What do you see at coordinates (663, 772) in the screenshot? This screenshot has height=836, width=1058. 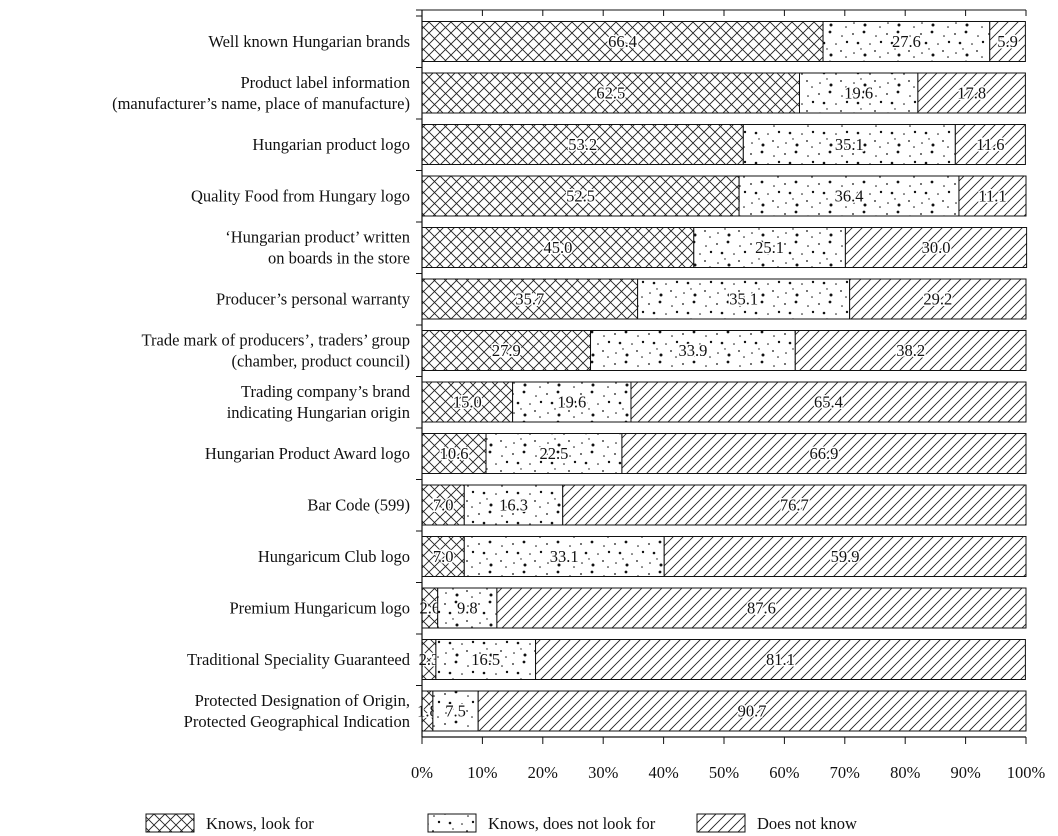 I see `x-tick-label: 40%` at bounding box center [663, 772].